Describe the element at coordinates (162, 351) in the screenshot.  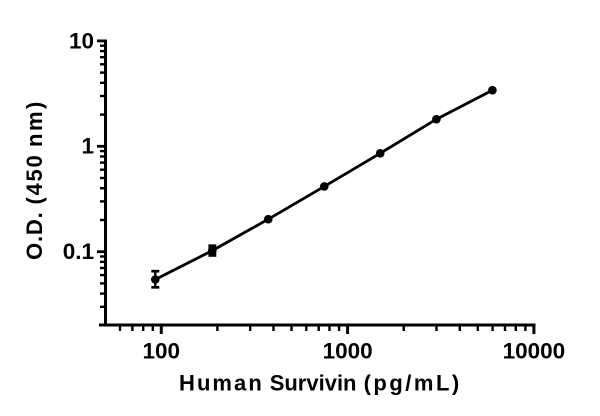
I see `svg-text: 100` at that location.